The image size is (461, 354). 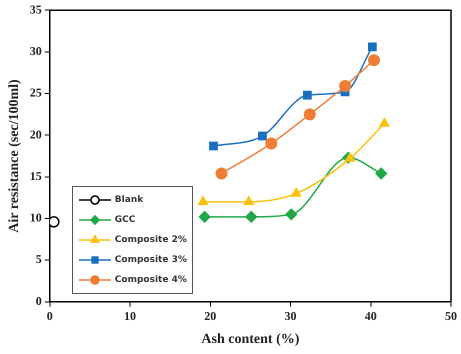 What do you see at coordinates (150, 239) in the screenshot?
I see `legend-label: Composite 2%` at bounding box center [150, 239].